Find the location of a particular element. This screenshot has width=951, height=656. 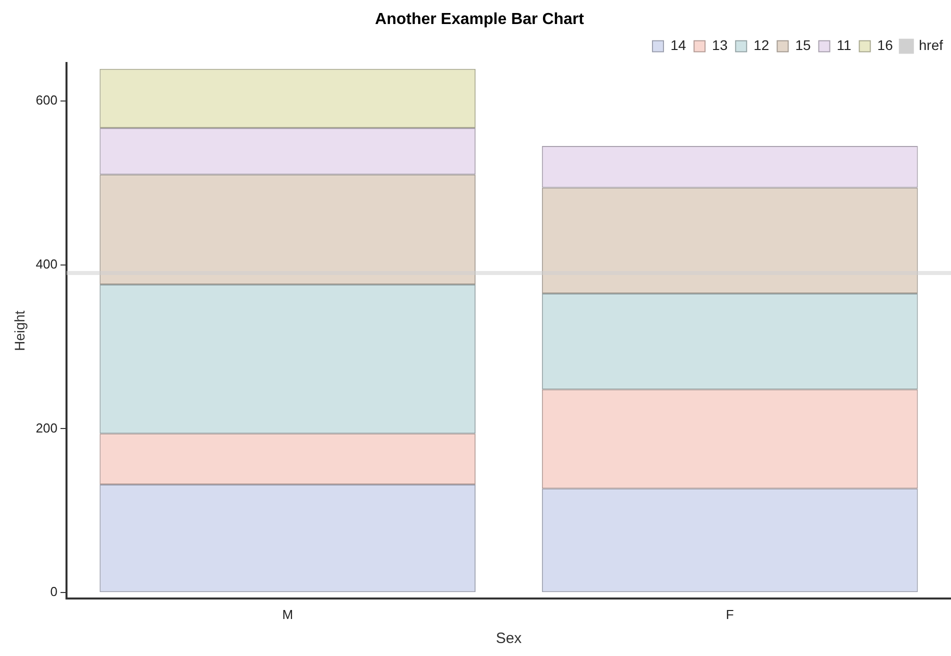

y-tick-label: 400 is located at coordinates (47, 264).